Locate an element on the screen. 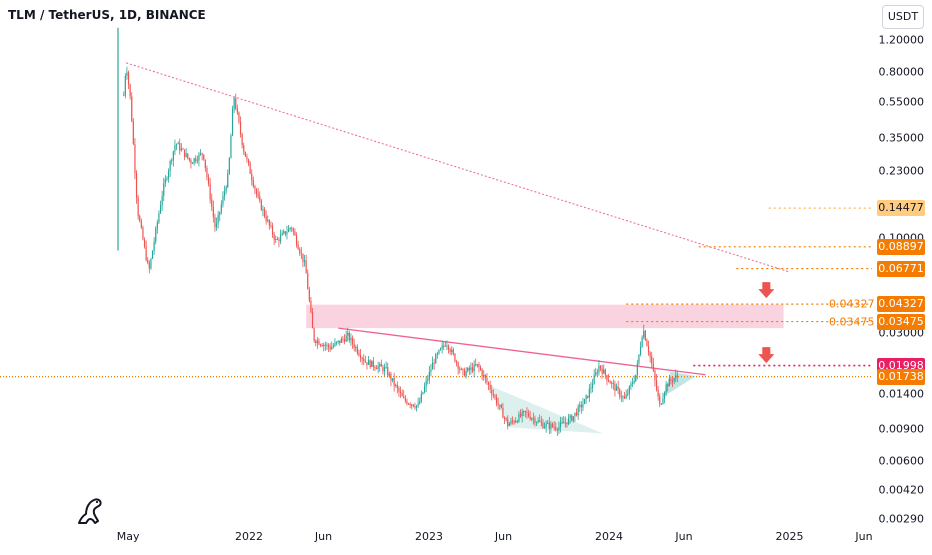 This screenshot has height=555, width=932. price-badge: 0.04327 is located at coordinates (901, 304).